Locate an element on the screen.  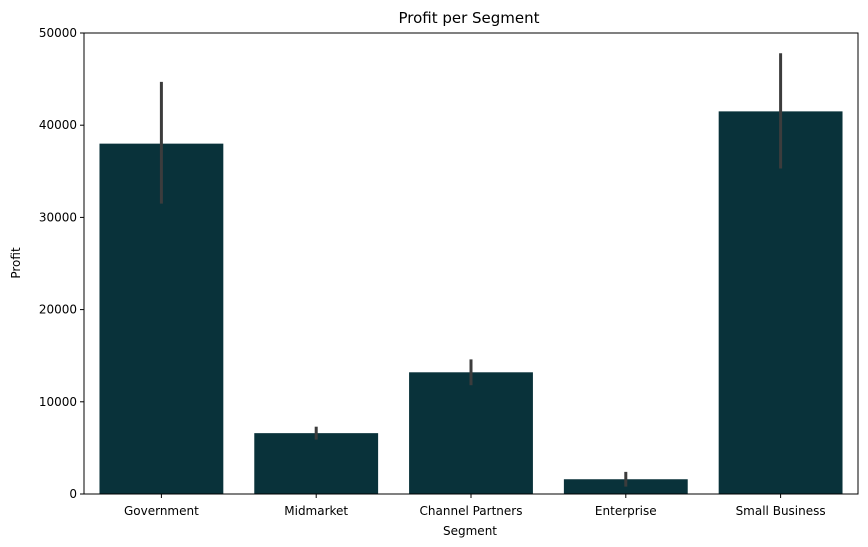
x-axis-label: Segment is located at coordinates (470, 531).